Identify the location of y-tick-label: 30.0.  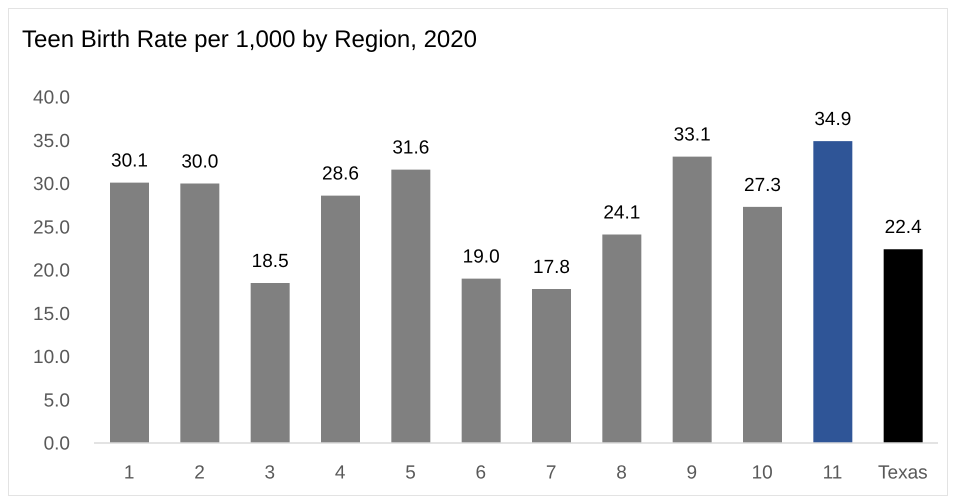
(51, 185).